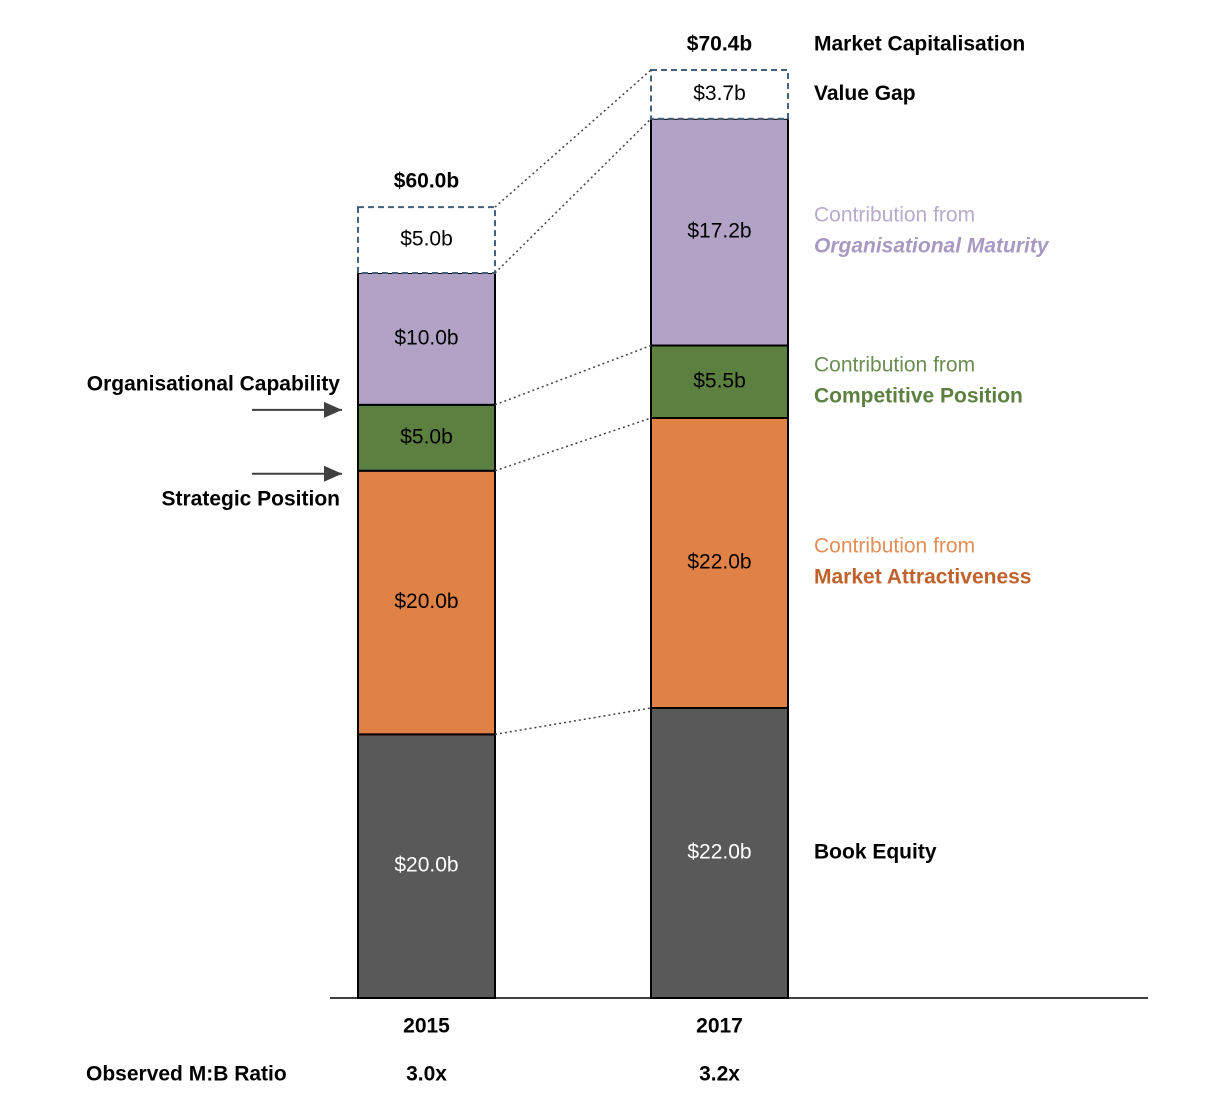  What do you see at coordinates (923, 577) in the screenshot?
I see `legend-label: Market Attractiveness` at bounding box center [923, 577].